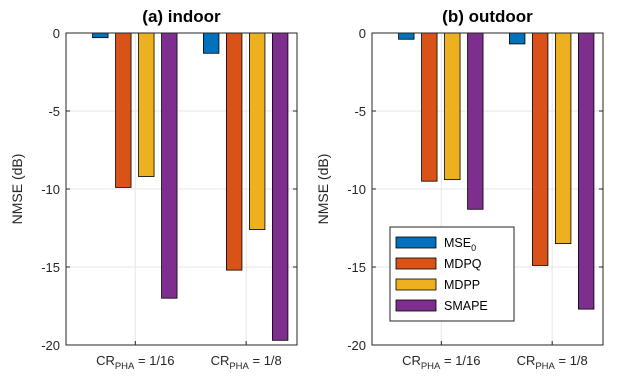 This screenshot has width=617, height=379. What do you see at coordinates (466, 306) in the screenshot?
I see `legend-entry-smape: SMAPE` at bounding box center [466, 306].